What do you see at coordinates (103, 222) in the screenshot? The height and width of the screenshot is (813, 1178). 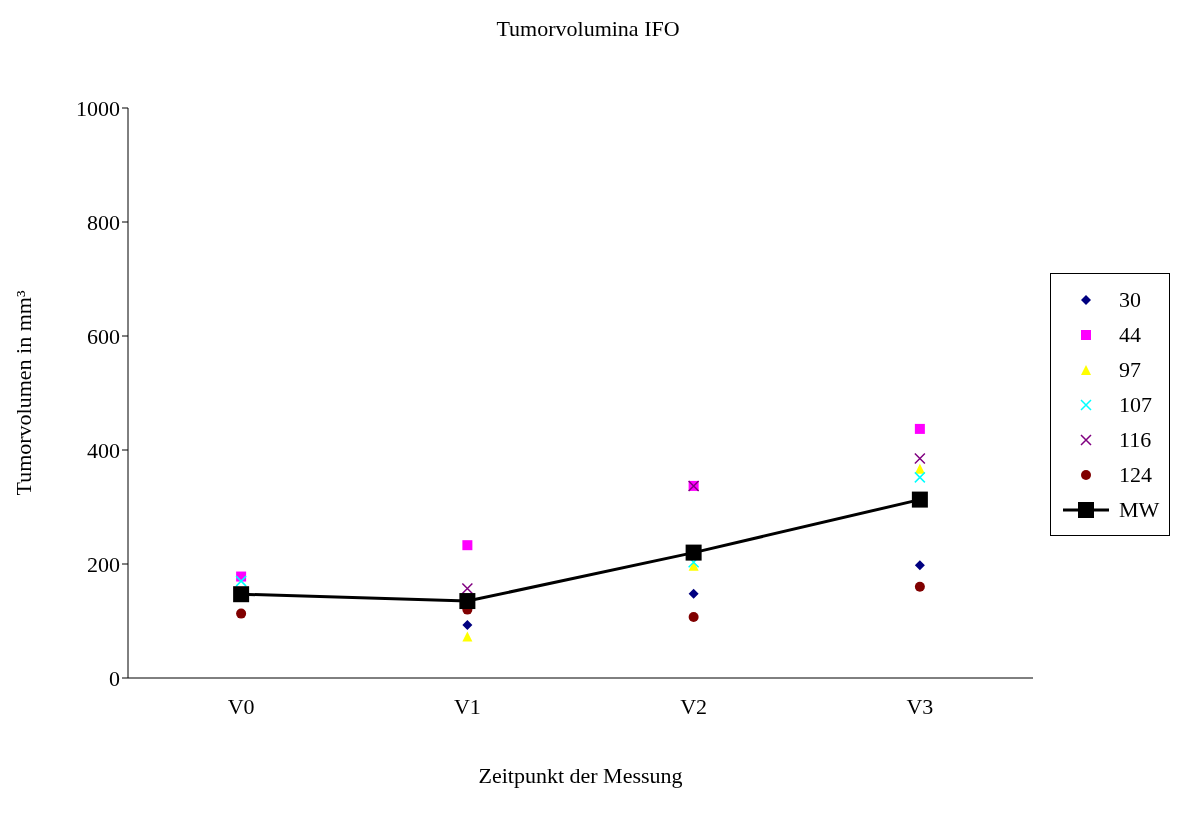 I see `y-tick-label: 800` at bounding box center [103, 222].